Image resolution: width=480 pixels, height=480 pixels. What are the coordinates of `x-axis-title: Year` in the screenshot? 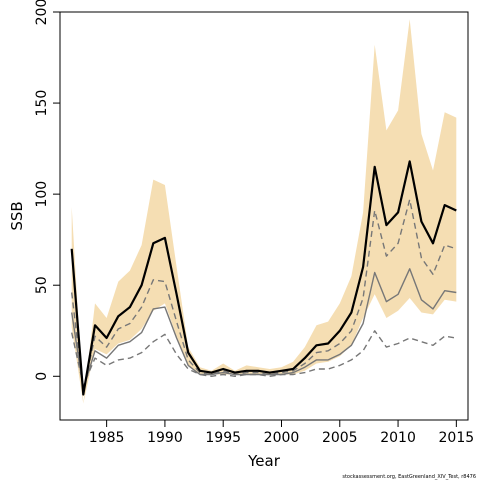 It's located at (264, 461).